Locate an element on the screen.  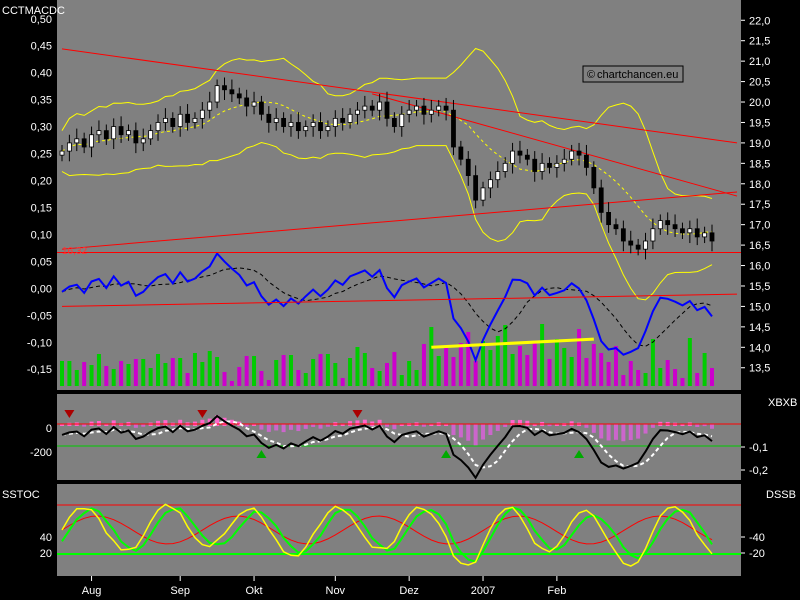
volume-trendline is located at coordinates (512, 343).